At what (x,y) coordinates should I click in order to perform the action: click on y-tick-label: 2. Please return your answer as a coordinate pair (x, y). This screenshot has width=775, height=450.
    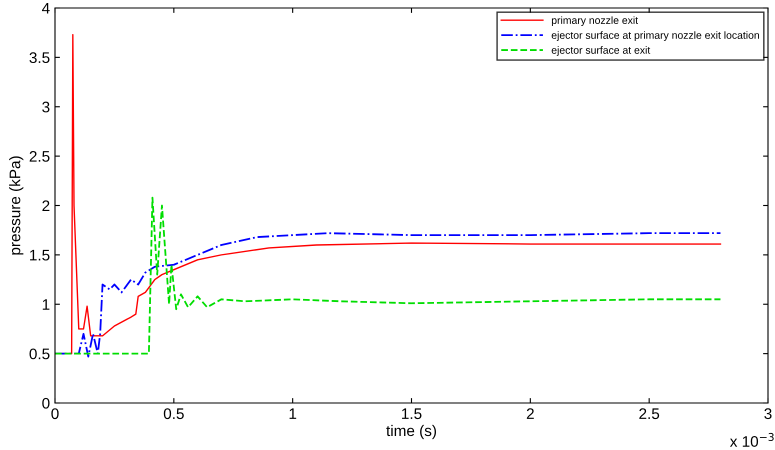
    Looking at the image, I should click on (46, 206).